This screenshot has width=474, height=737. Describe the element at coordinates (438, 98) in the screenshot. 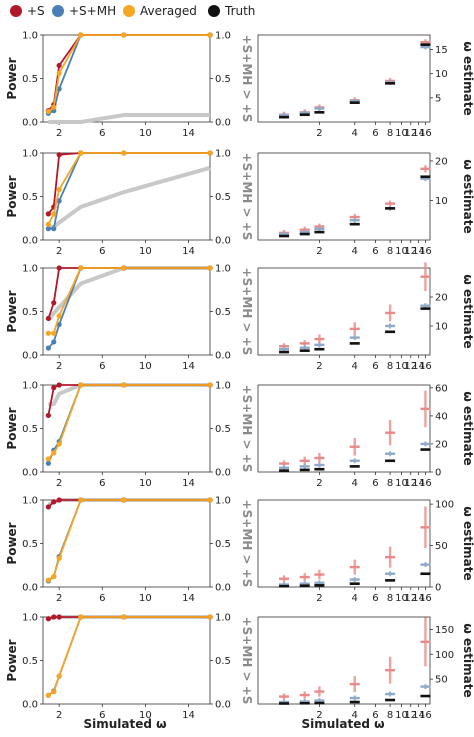

I see `est-y-tick-label: 5` at that location.